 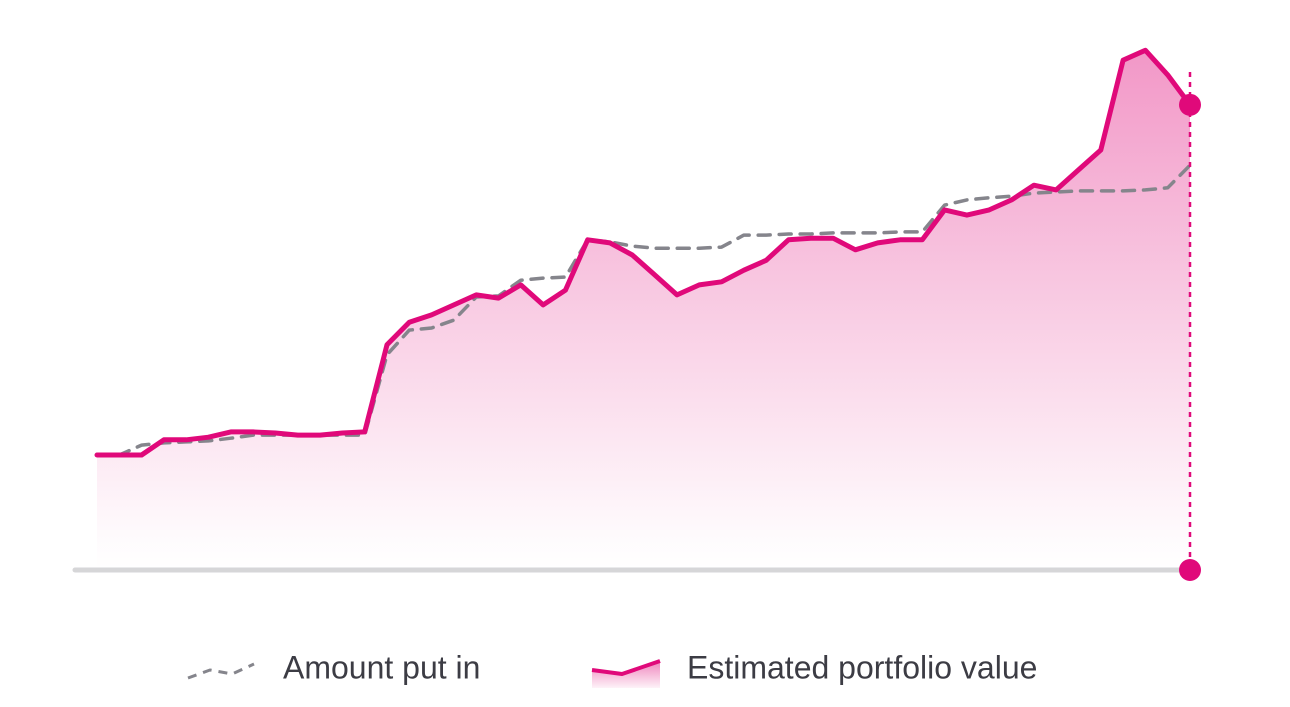 I want to click on legend-label: Estimated portfolio value, so click(x=862, y=667).